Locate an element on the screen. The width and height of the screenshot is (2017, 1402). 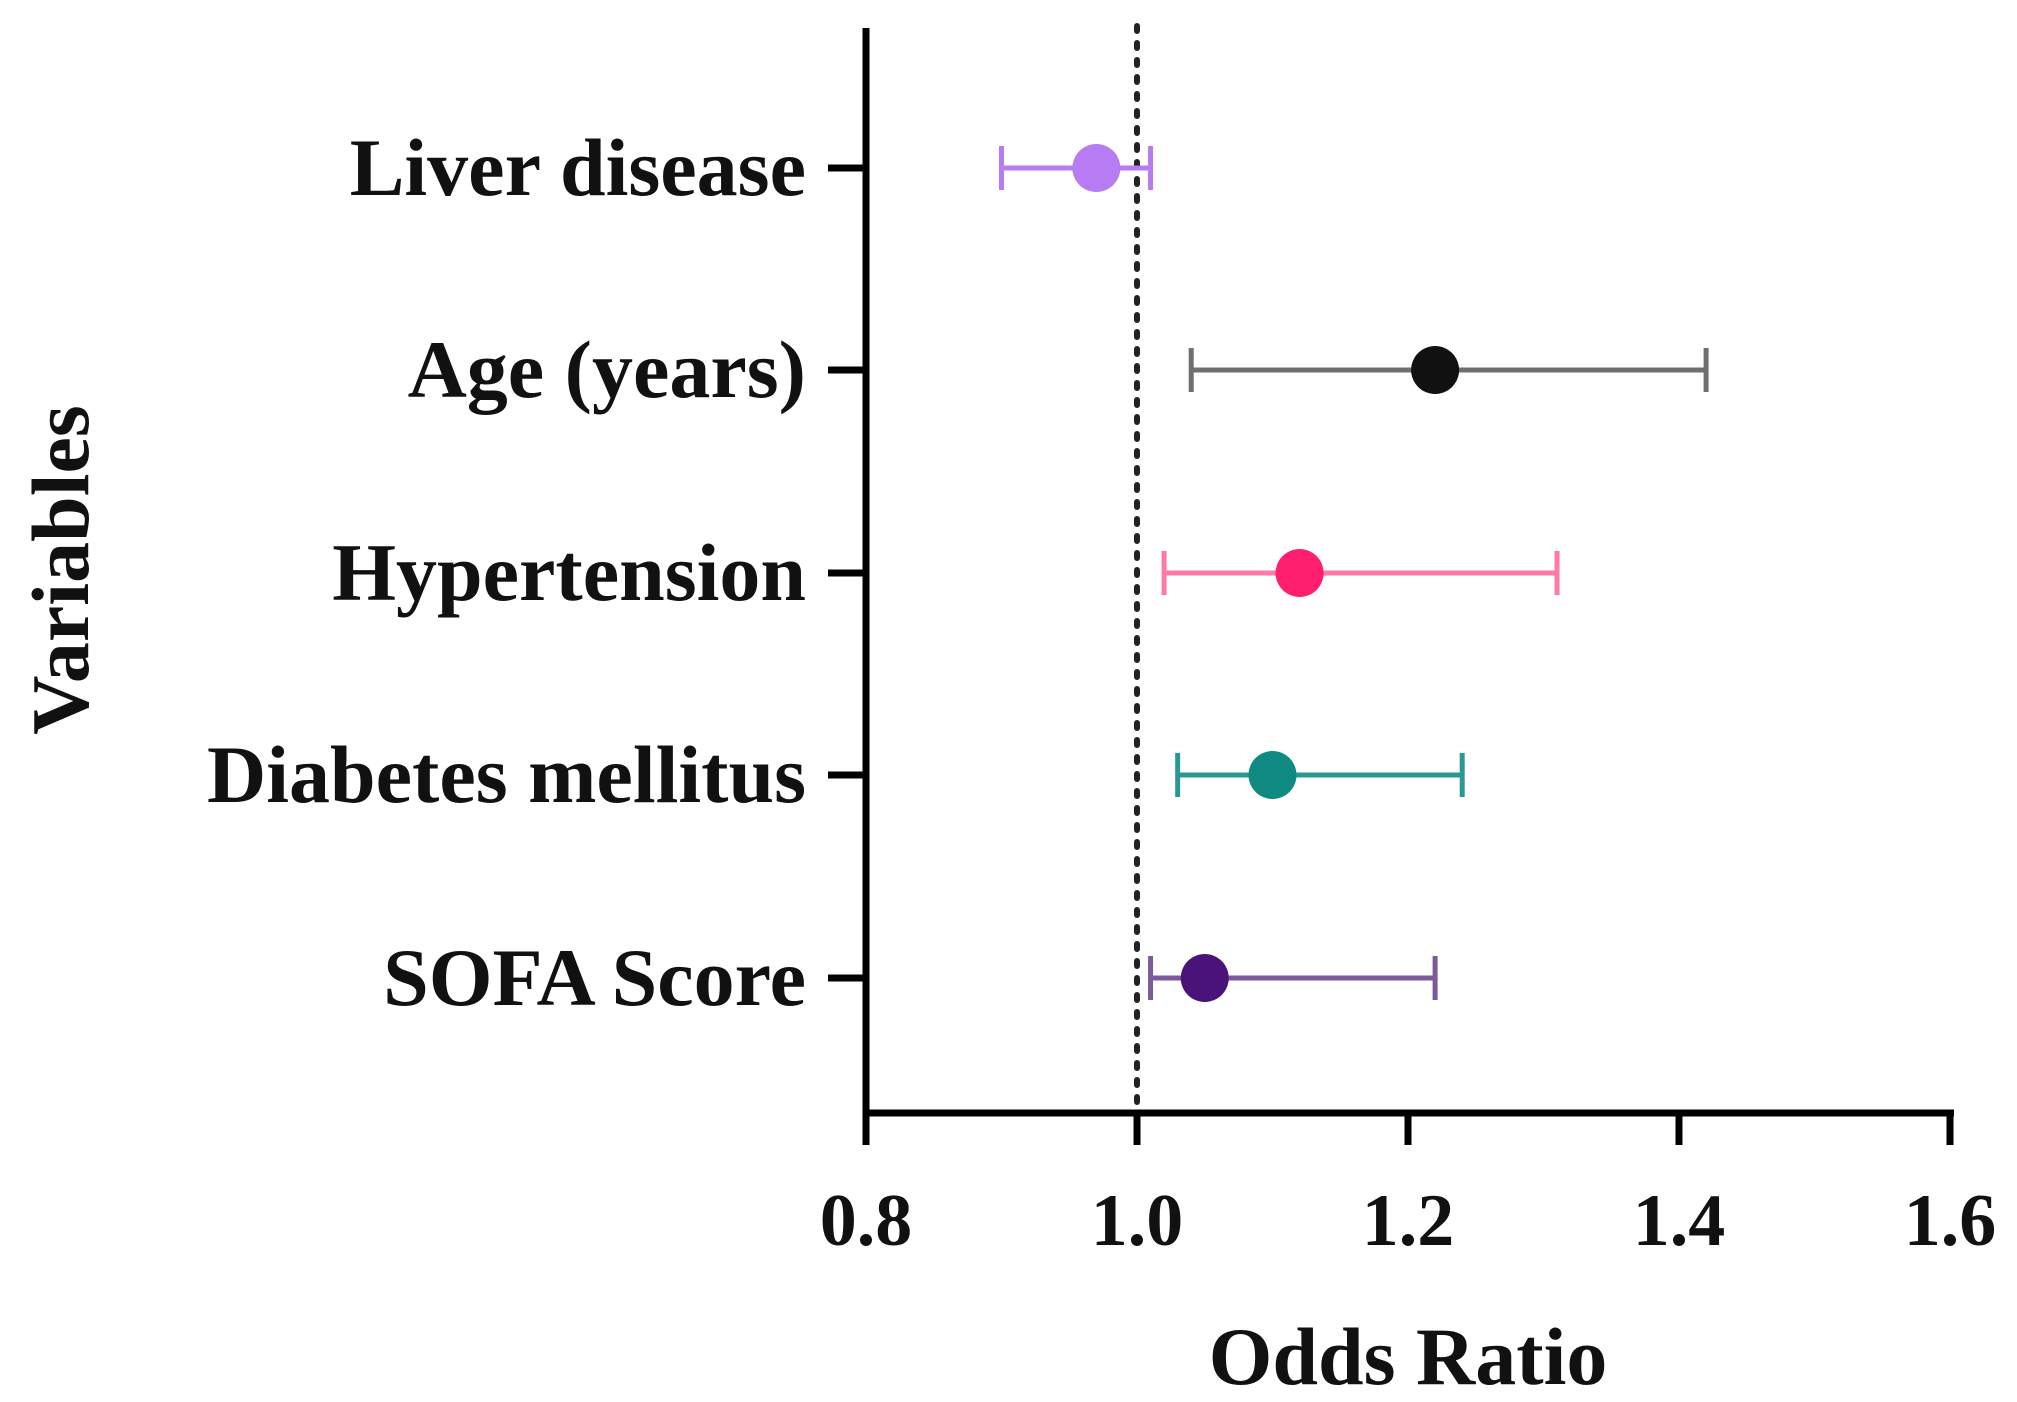
x-tick-label: 1.4 is located at coordinates (1679, 1221).